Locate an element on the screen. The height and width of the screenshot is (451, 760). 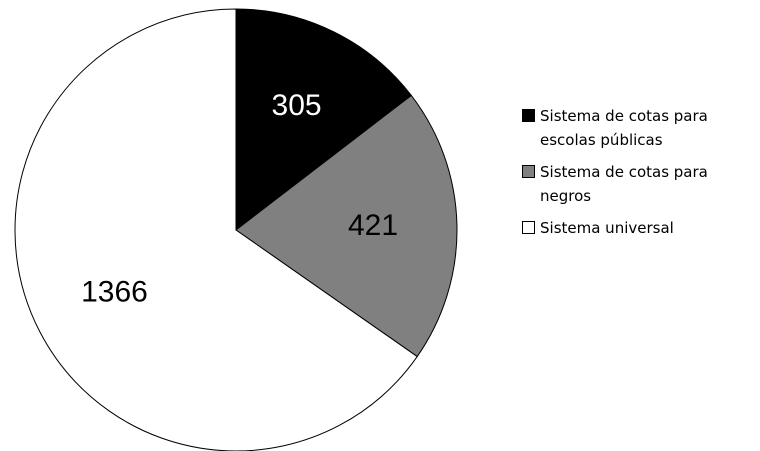
legend-item-negros: Sistema de cotas para negros is located at coordinates (639, 184).